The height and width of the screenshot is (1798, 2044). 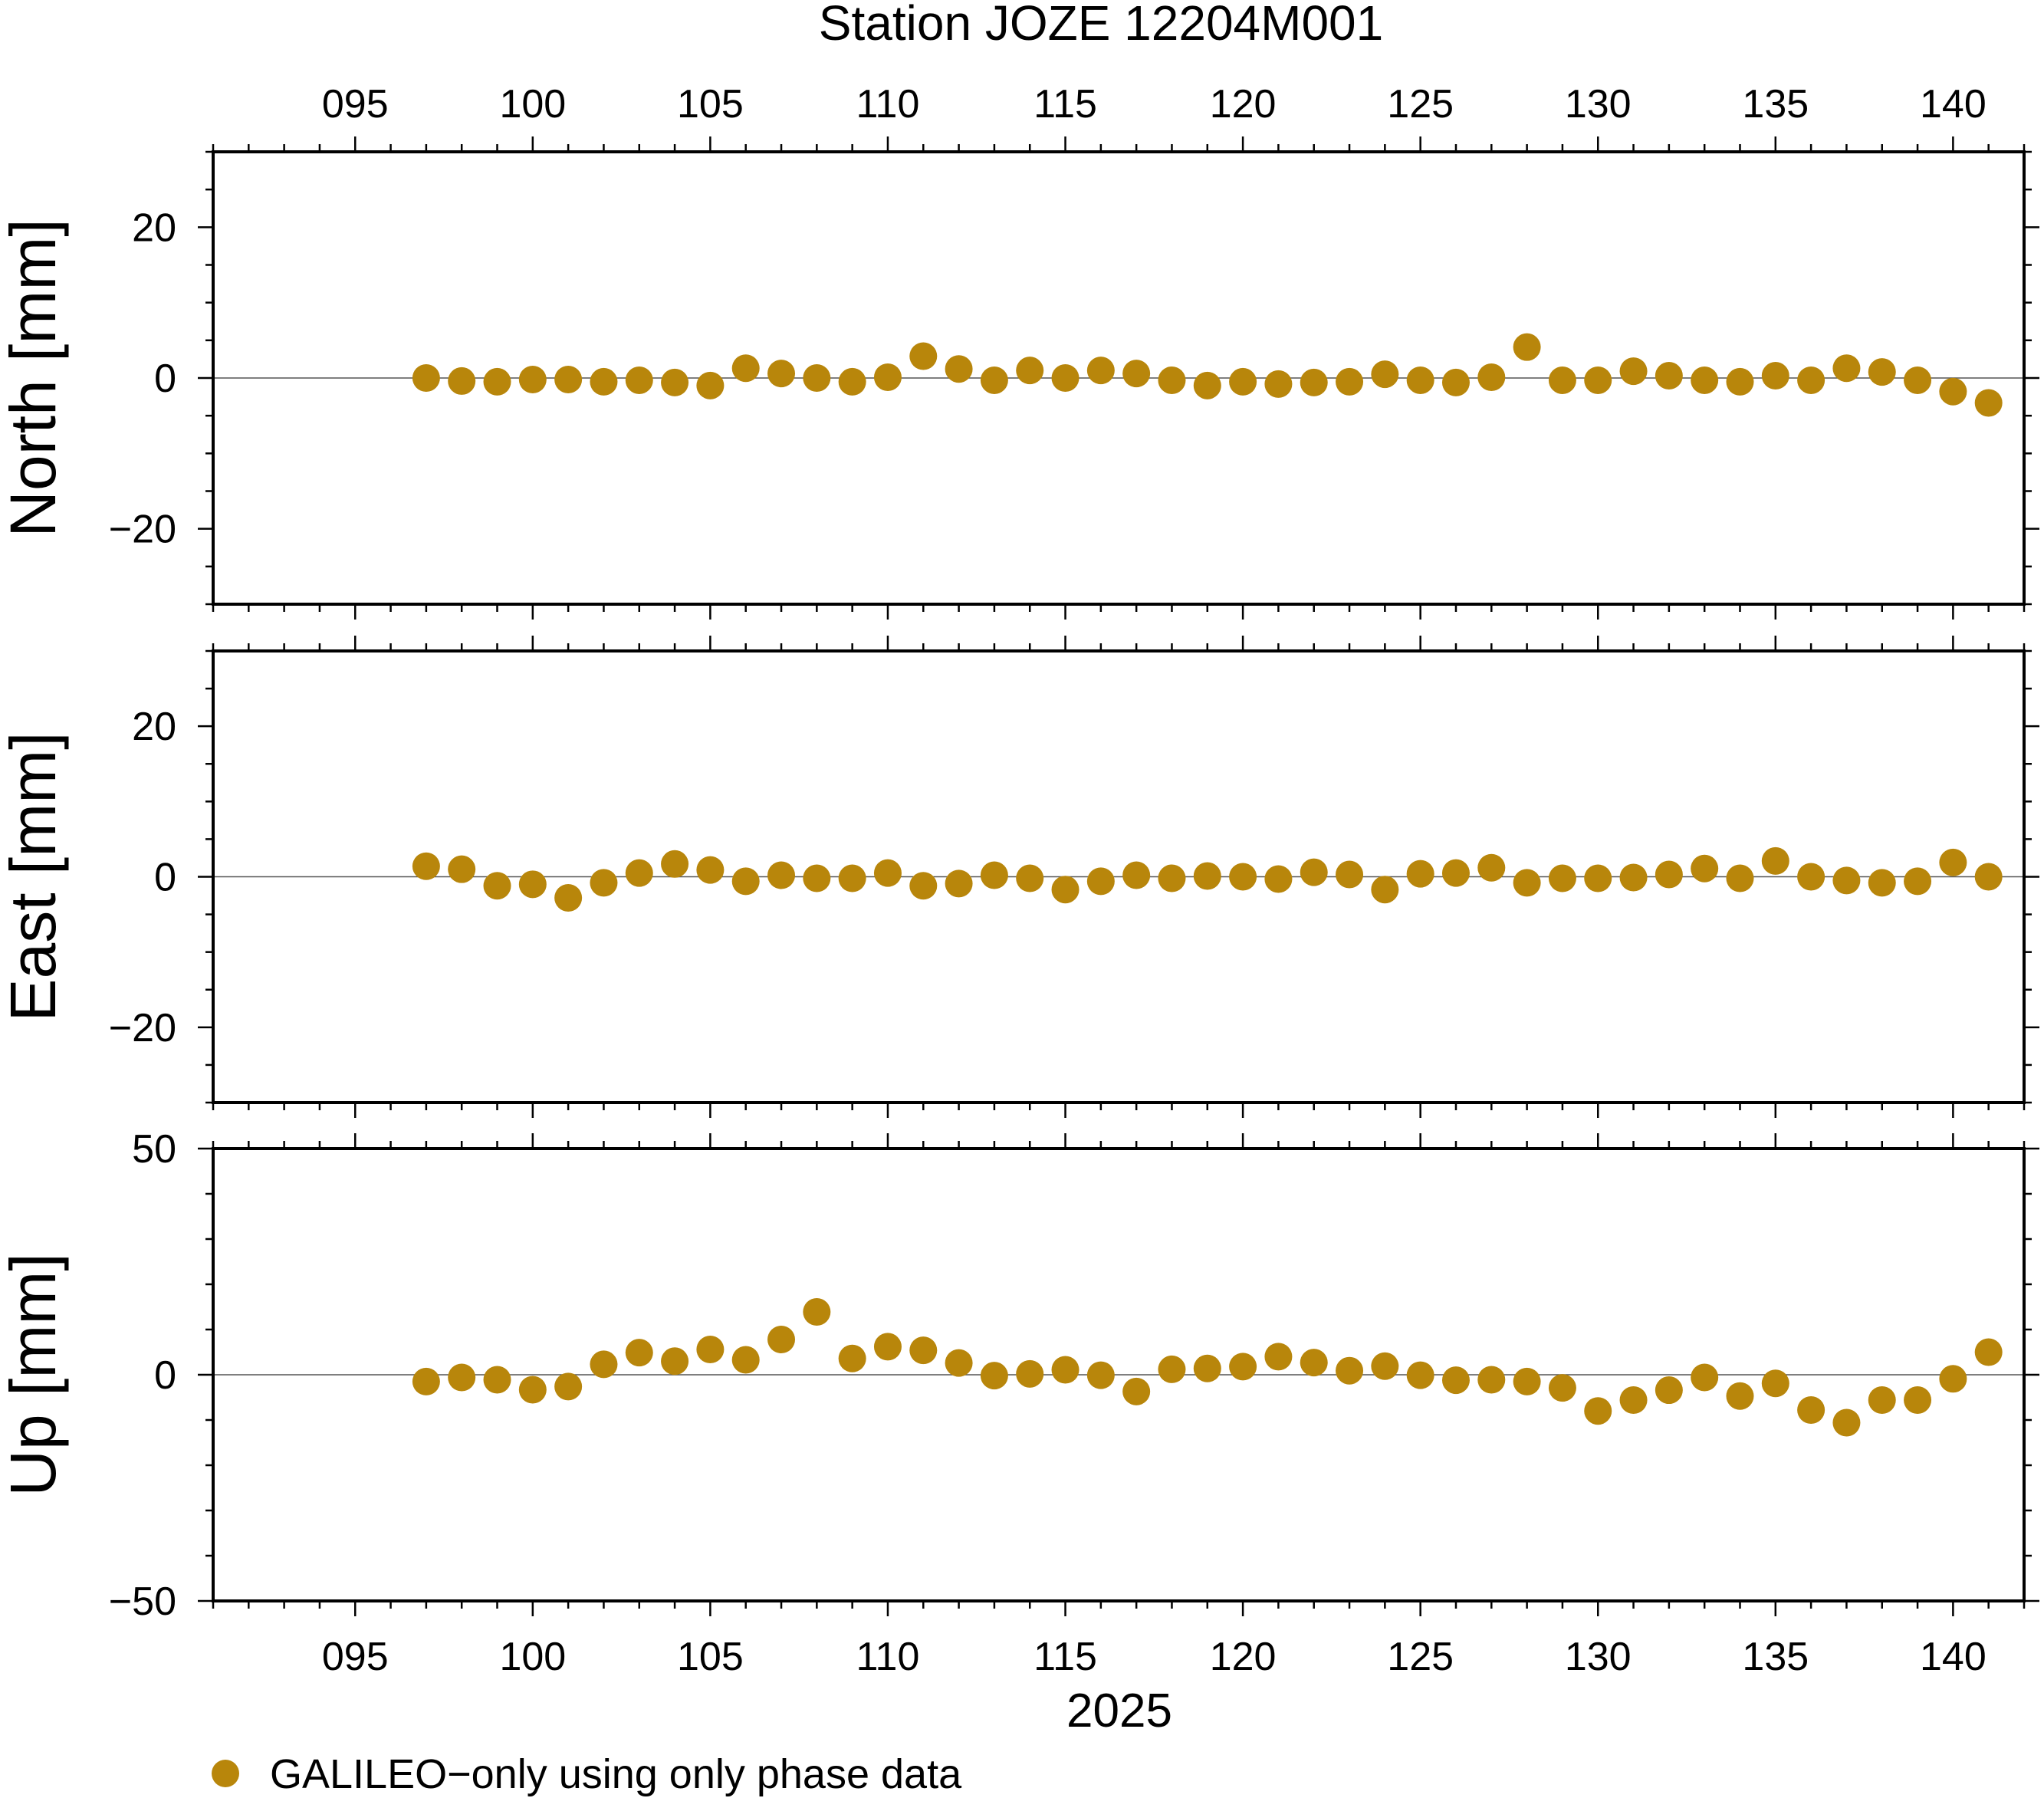 What do you see at coordinates (355, 1657) in the screenshot?
I see `x-tick-label-bottom: 095` at bounding box center [355, 1657].